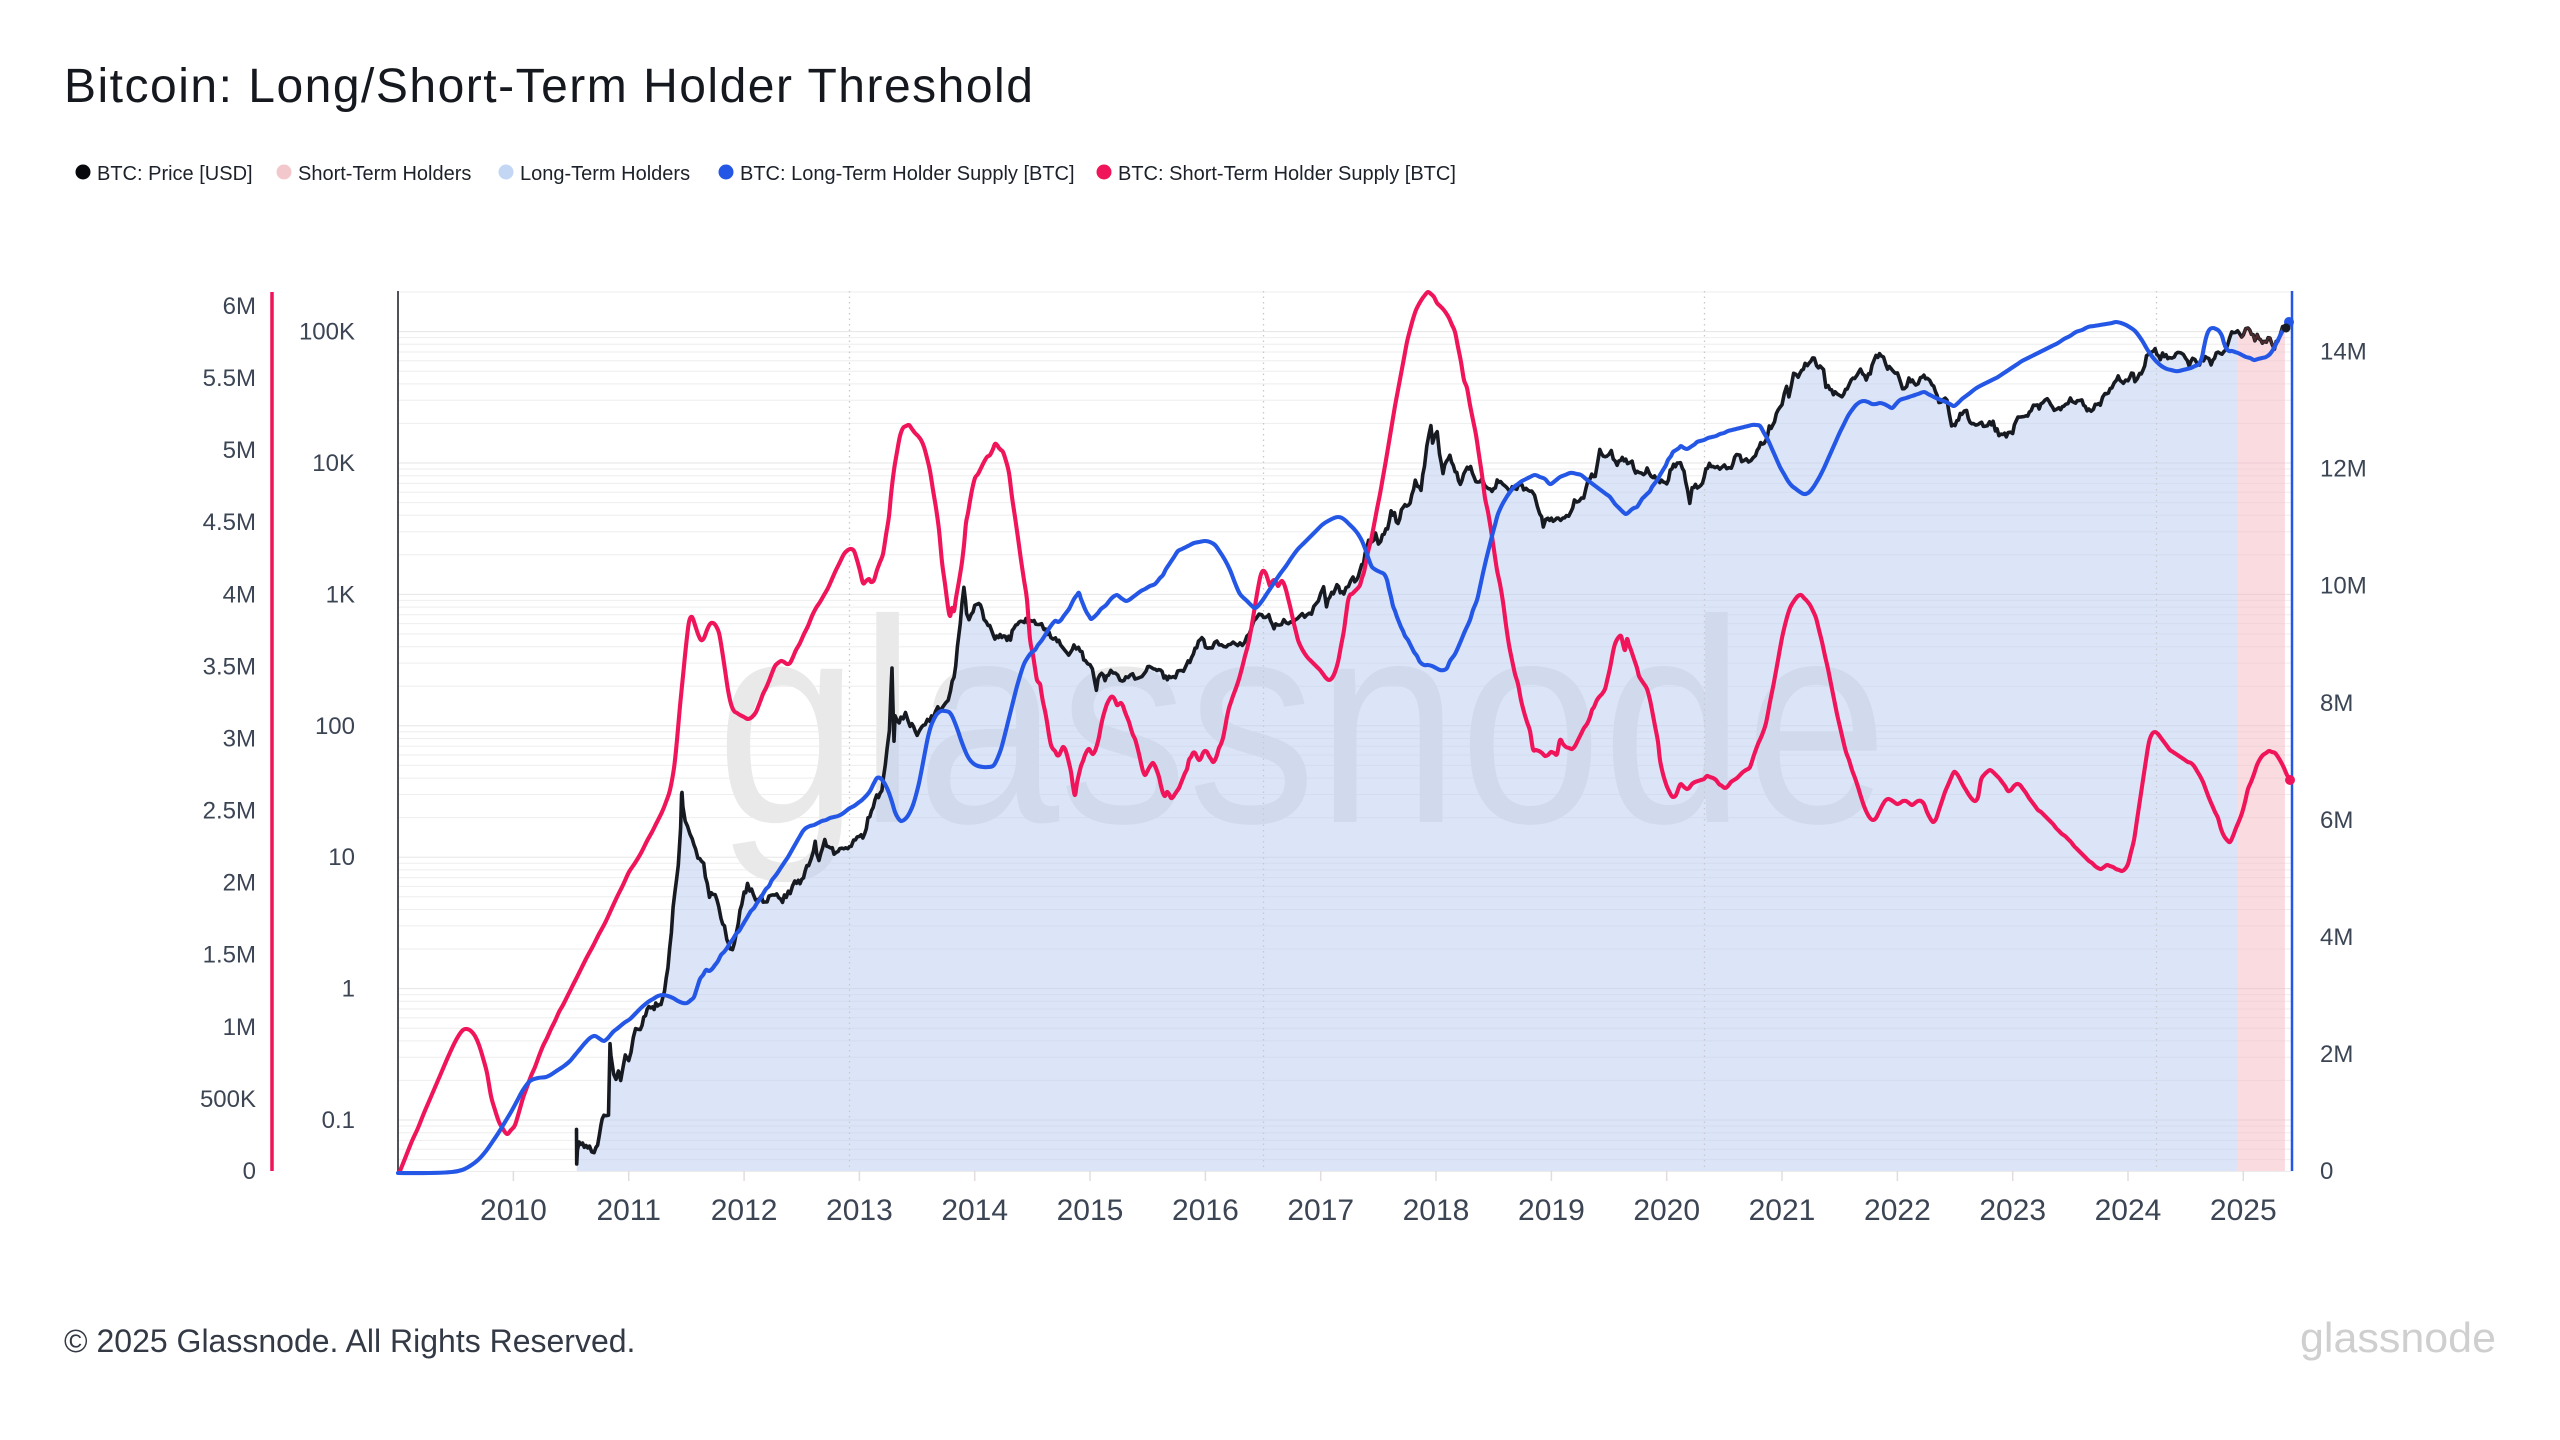  I want to click on svg-text:BTC: Short-Term Holder Supply: BTC: Short-Term Holder Supply [BTC], so click(1287, 174).